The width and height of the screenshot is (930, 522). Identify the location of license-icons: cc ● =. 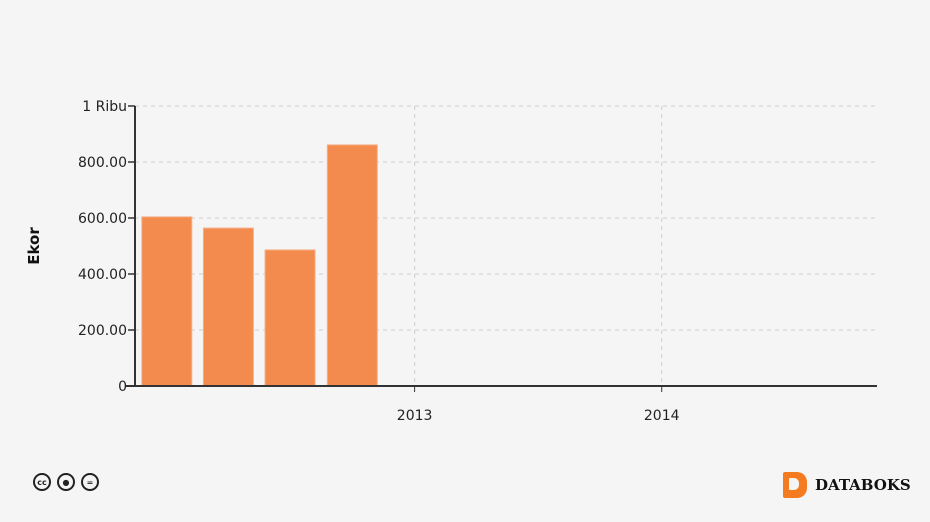
(66, 482).